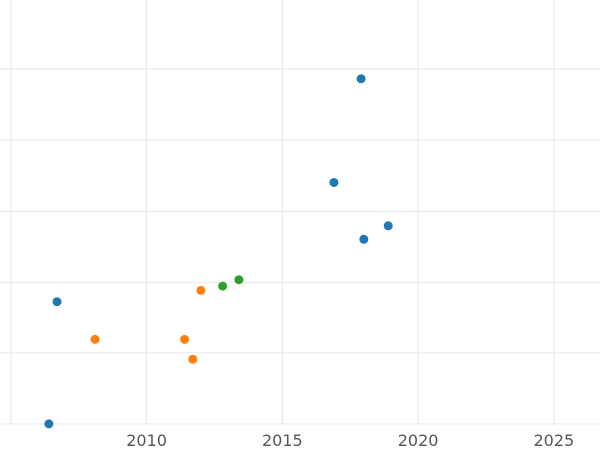  I want to click on x-axis-ticks: 2010 2015 2020 2025, so click(350, 440).